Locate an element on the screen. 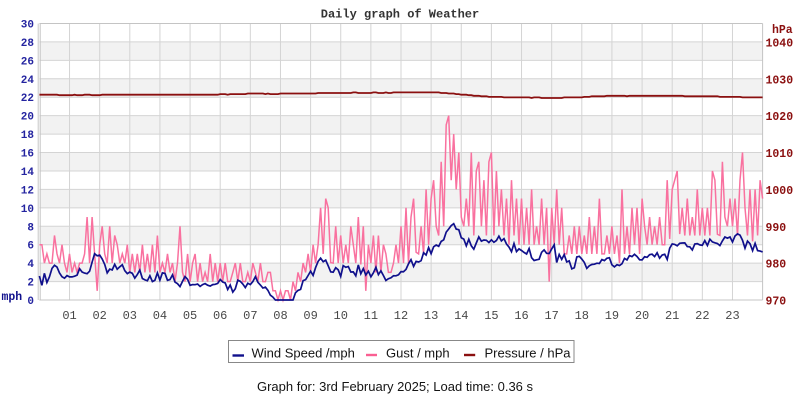 Image resolution: width=800 pixels, height=400 pixels. svg-text: 13 is located at coordinates (431, 316).